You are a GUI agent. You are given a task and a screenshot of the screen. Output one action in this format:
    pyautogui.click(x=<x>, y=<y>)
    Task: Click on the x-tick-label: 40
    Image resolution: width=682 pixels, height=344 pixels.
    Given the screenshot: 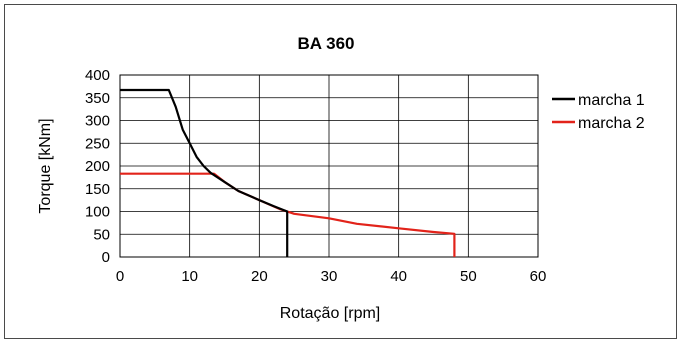 What is the action you would take?
    pyautogui.click(x=398, y=276)
    